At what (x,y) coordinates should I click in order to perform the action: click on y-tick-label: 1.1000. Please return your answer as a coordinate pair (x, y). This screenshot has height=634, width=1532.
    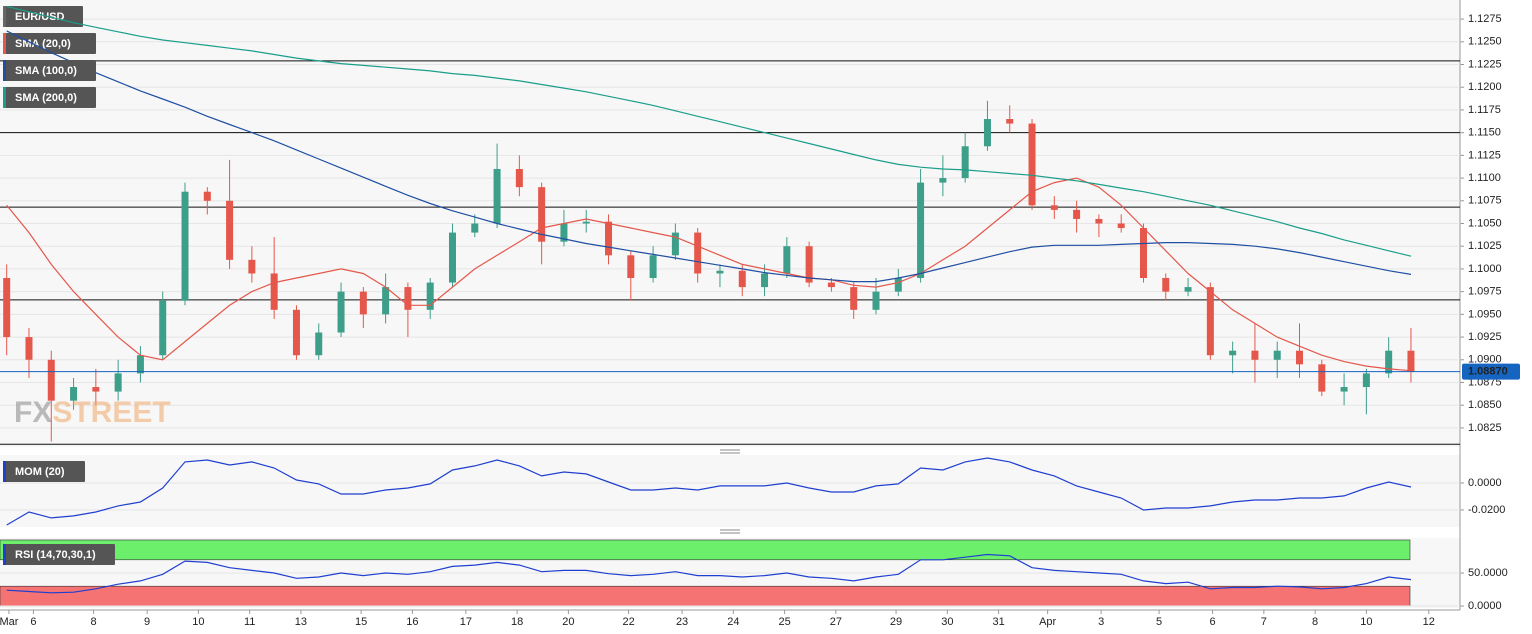
    Looking at the image, I should click on (1485, 269).